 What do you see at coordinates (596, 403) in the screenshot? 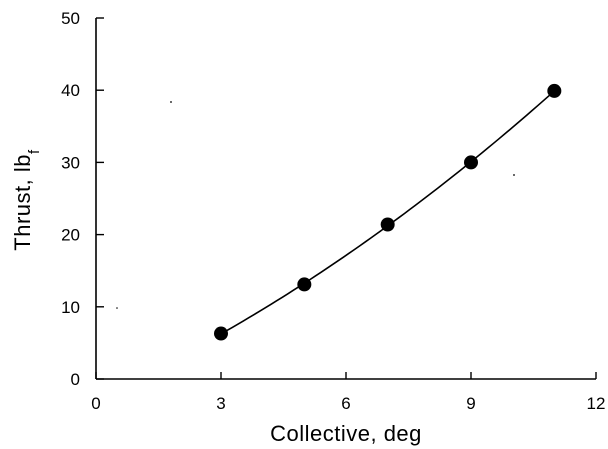
I see `x-tick-label: 12` at bounding box center [596, 403].